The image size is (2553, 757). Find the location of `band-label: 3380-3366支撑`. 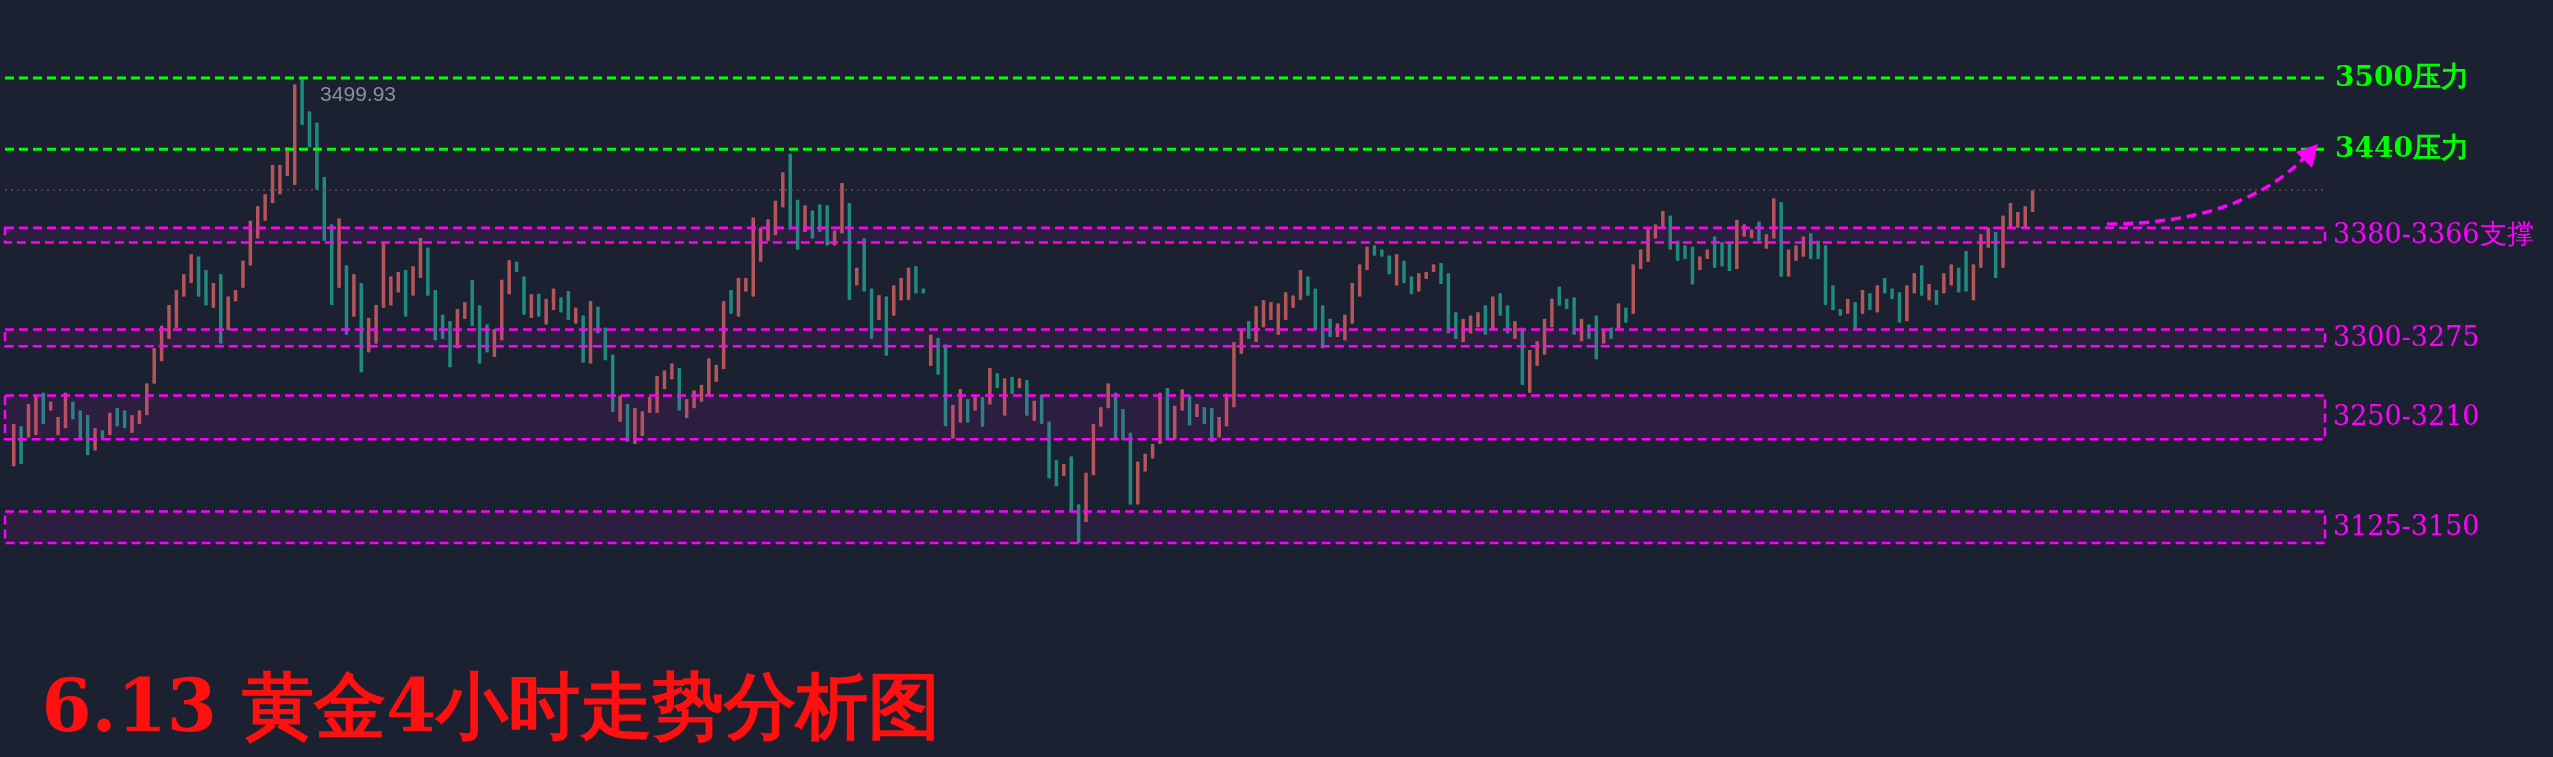

band-label: 3380-3366支撑 is located at coordinates (2433, 234).